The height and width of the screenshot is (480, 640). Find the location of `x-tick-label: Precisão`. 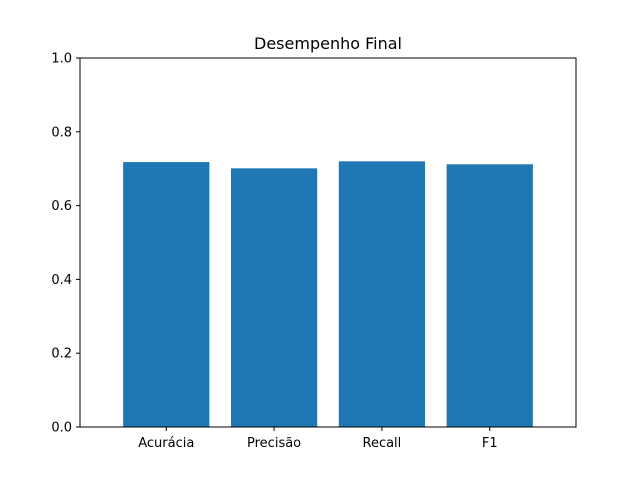

x-tick-label: Precisão is located at coordinates (274, 443).